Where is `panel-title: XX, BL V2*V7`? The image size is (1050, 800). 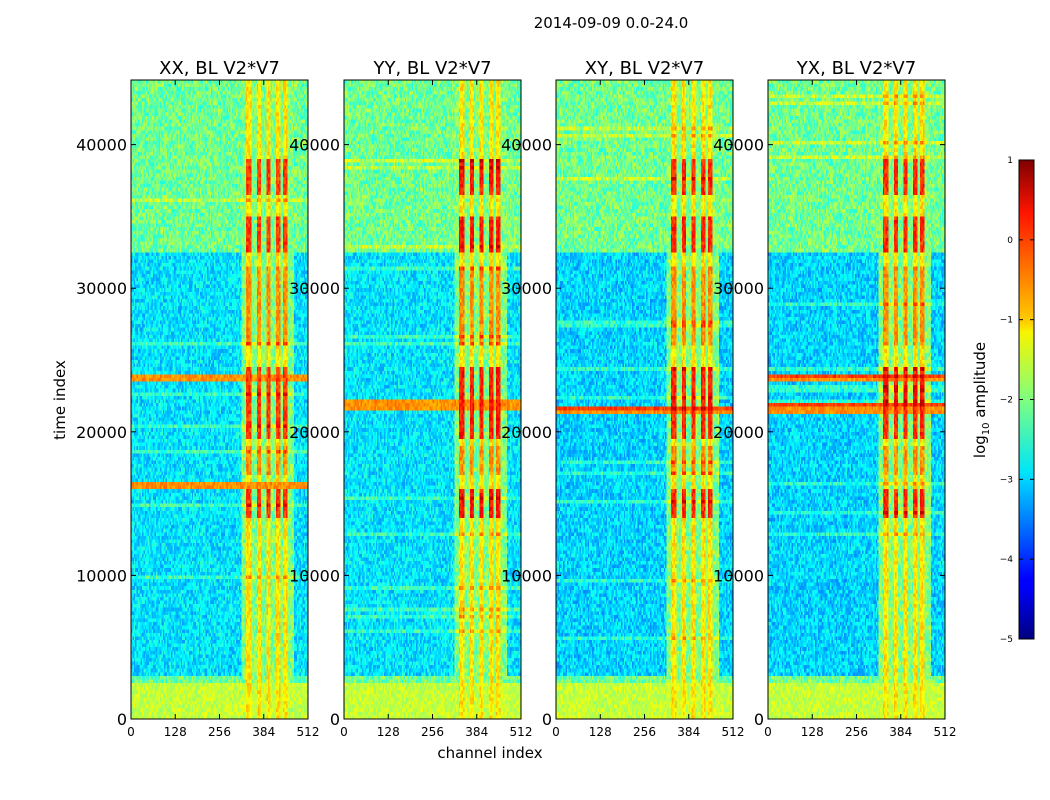
panel-title: XX, BL V2*V7 is located at coordinates (219, 68).